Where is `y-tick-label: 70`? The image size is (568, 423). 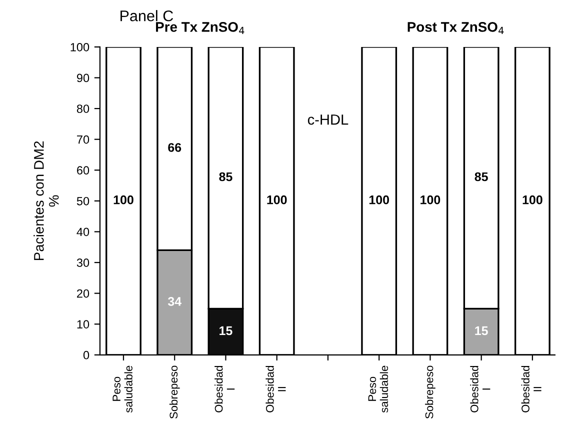
y-tick-label: 70 is located at coordinates (83, 139).